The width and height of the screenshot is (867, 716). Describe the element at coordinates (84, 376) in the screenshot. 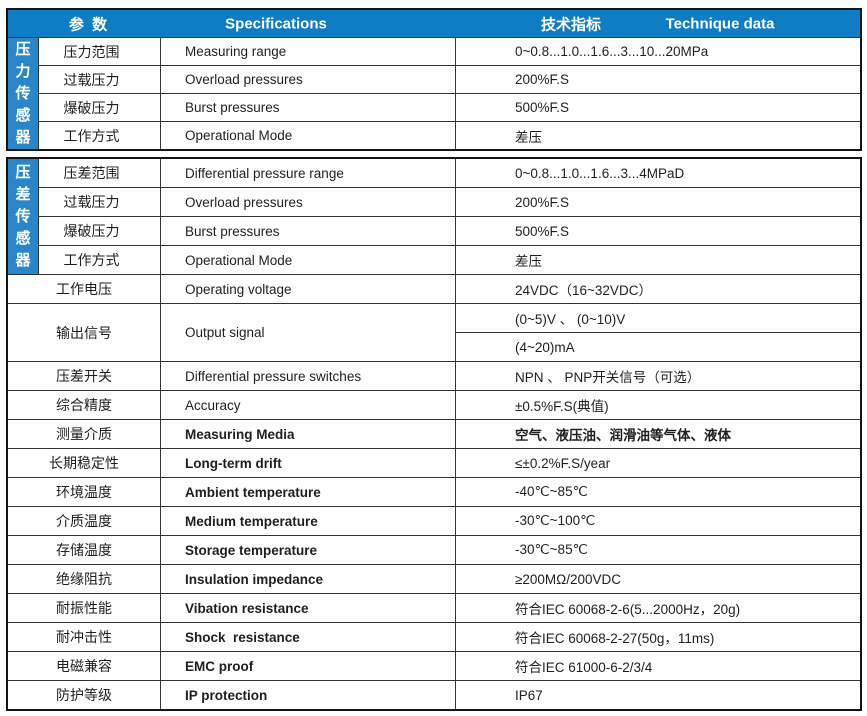

I see `param-label-cn: 压差开关` at that location.